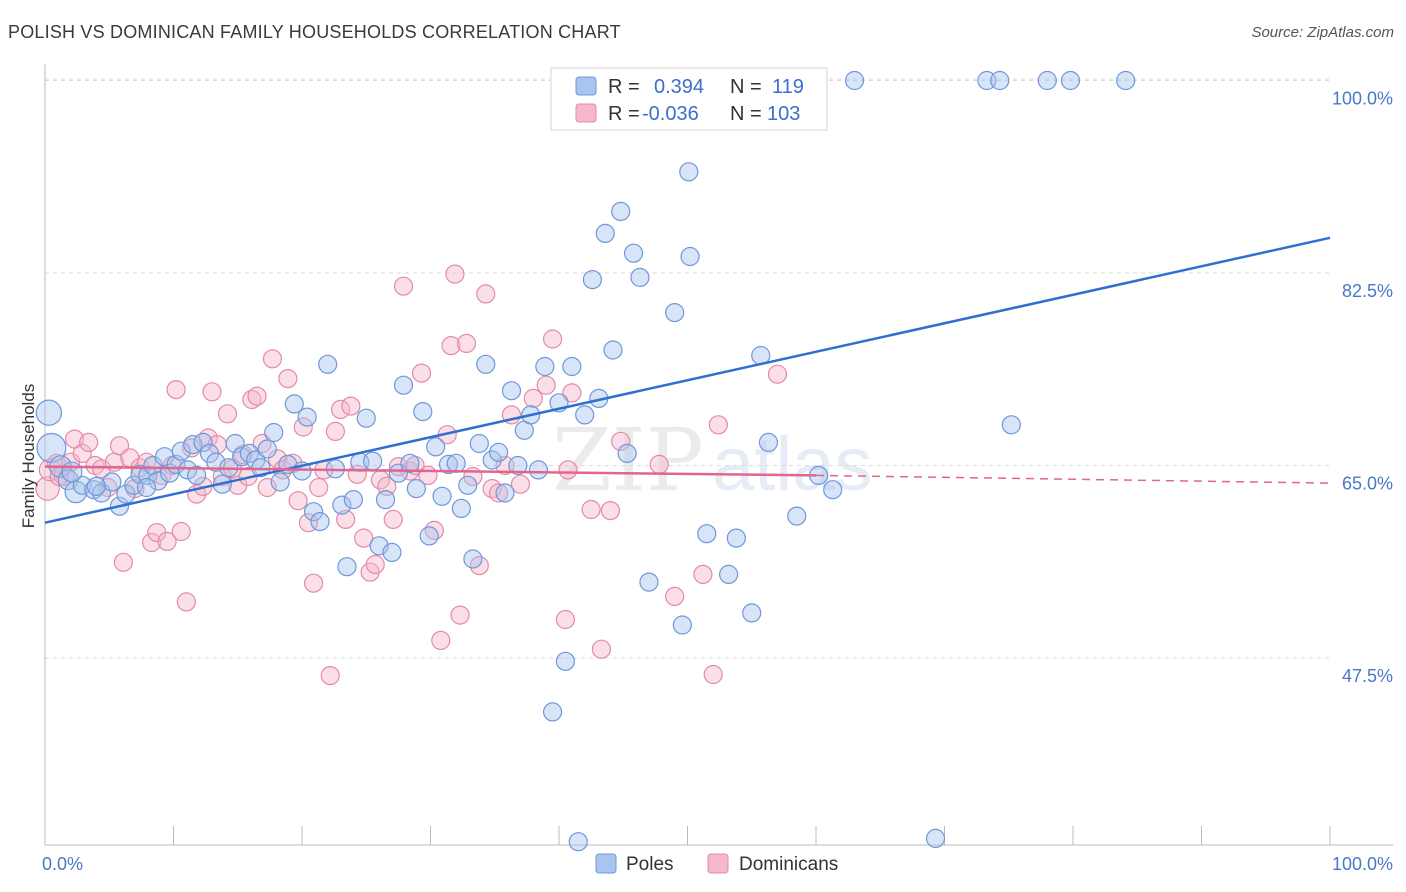 This screenshot has height=892, width=1406. What do you see at coordinates (788, 864) in the screenshot?
I see `bottom-legend-dominicans-label: Dominicans` at bounding box center [788, 864].